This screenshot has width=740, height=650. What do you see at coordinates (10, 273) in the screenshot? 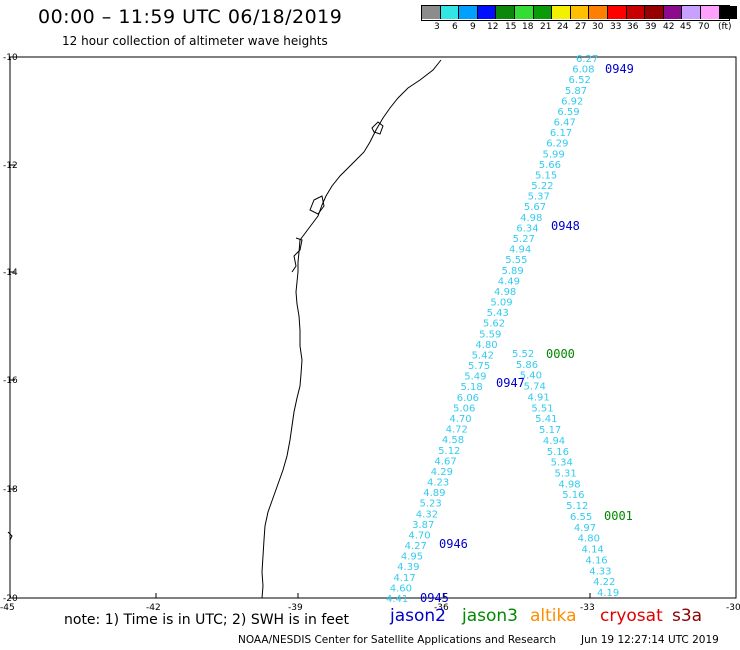
I see `lat-label: -14` at bounding box center [10, 273].